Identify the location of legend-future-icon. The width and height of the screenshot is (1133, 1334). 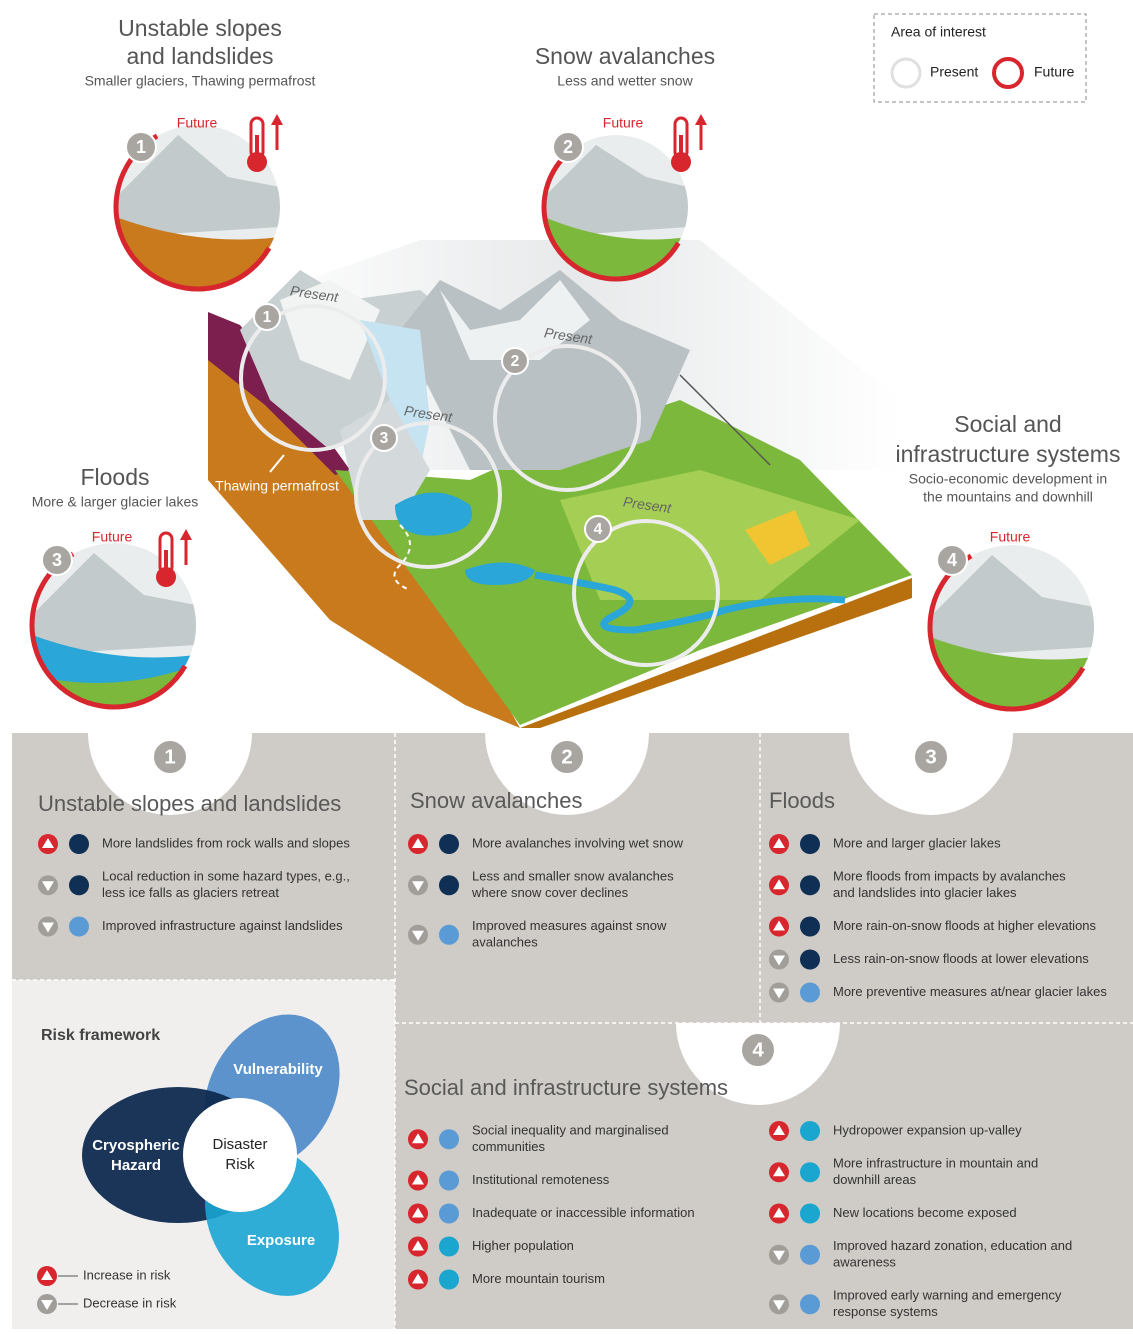
(1008, 73).